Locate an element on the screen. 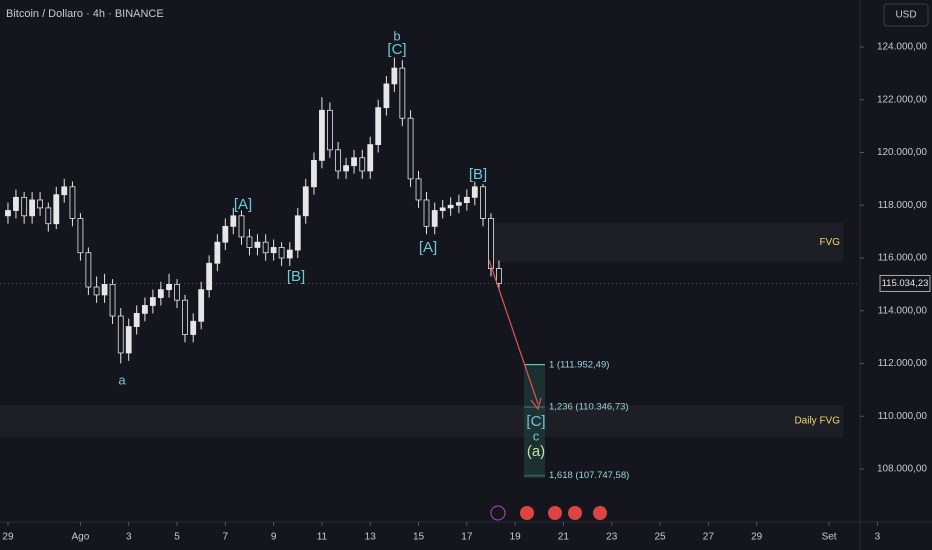 The width and height of the screenshot is (932, 550). x-tick-label: 27 is located at coordinates (709, 537).